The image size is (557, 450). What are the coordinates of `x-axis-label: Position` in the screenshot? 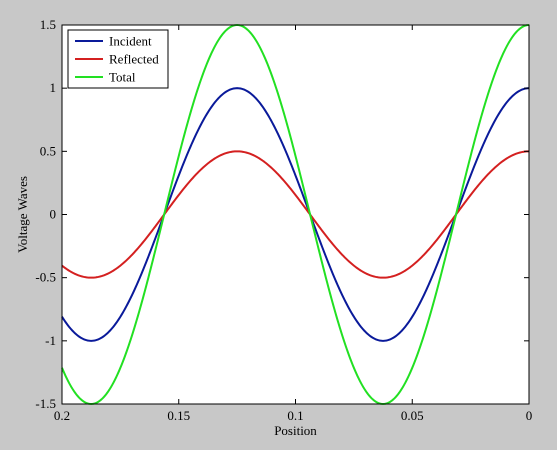 It's located at (295, 430).